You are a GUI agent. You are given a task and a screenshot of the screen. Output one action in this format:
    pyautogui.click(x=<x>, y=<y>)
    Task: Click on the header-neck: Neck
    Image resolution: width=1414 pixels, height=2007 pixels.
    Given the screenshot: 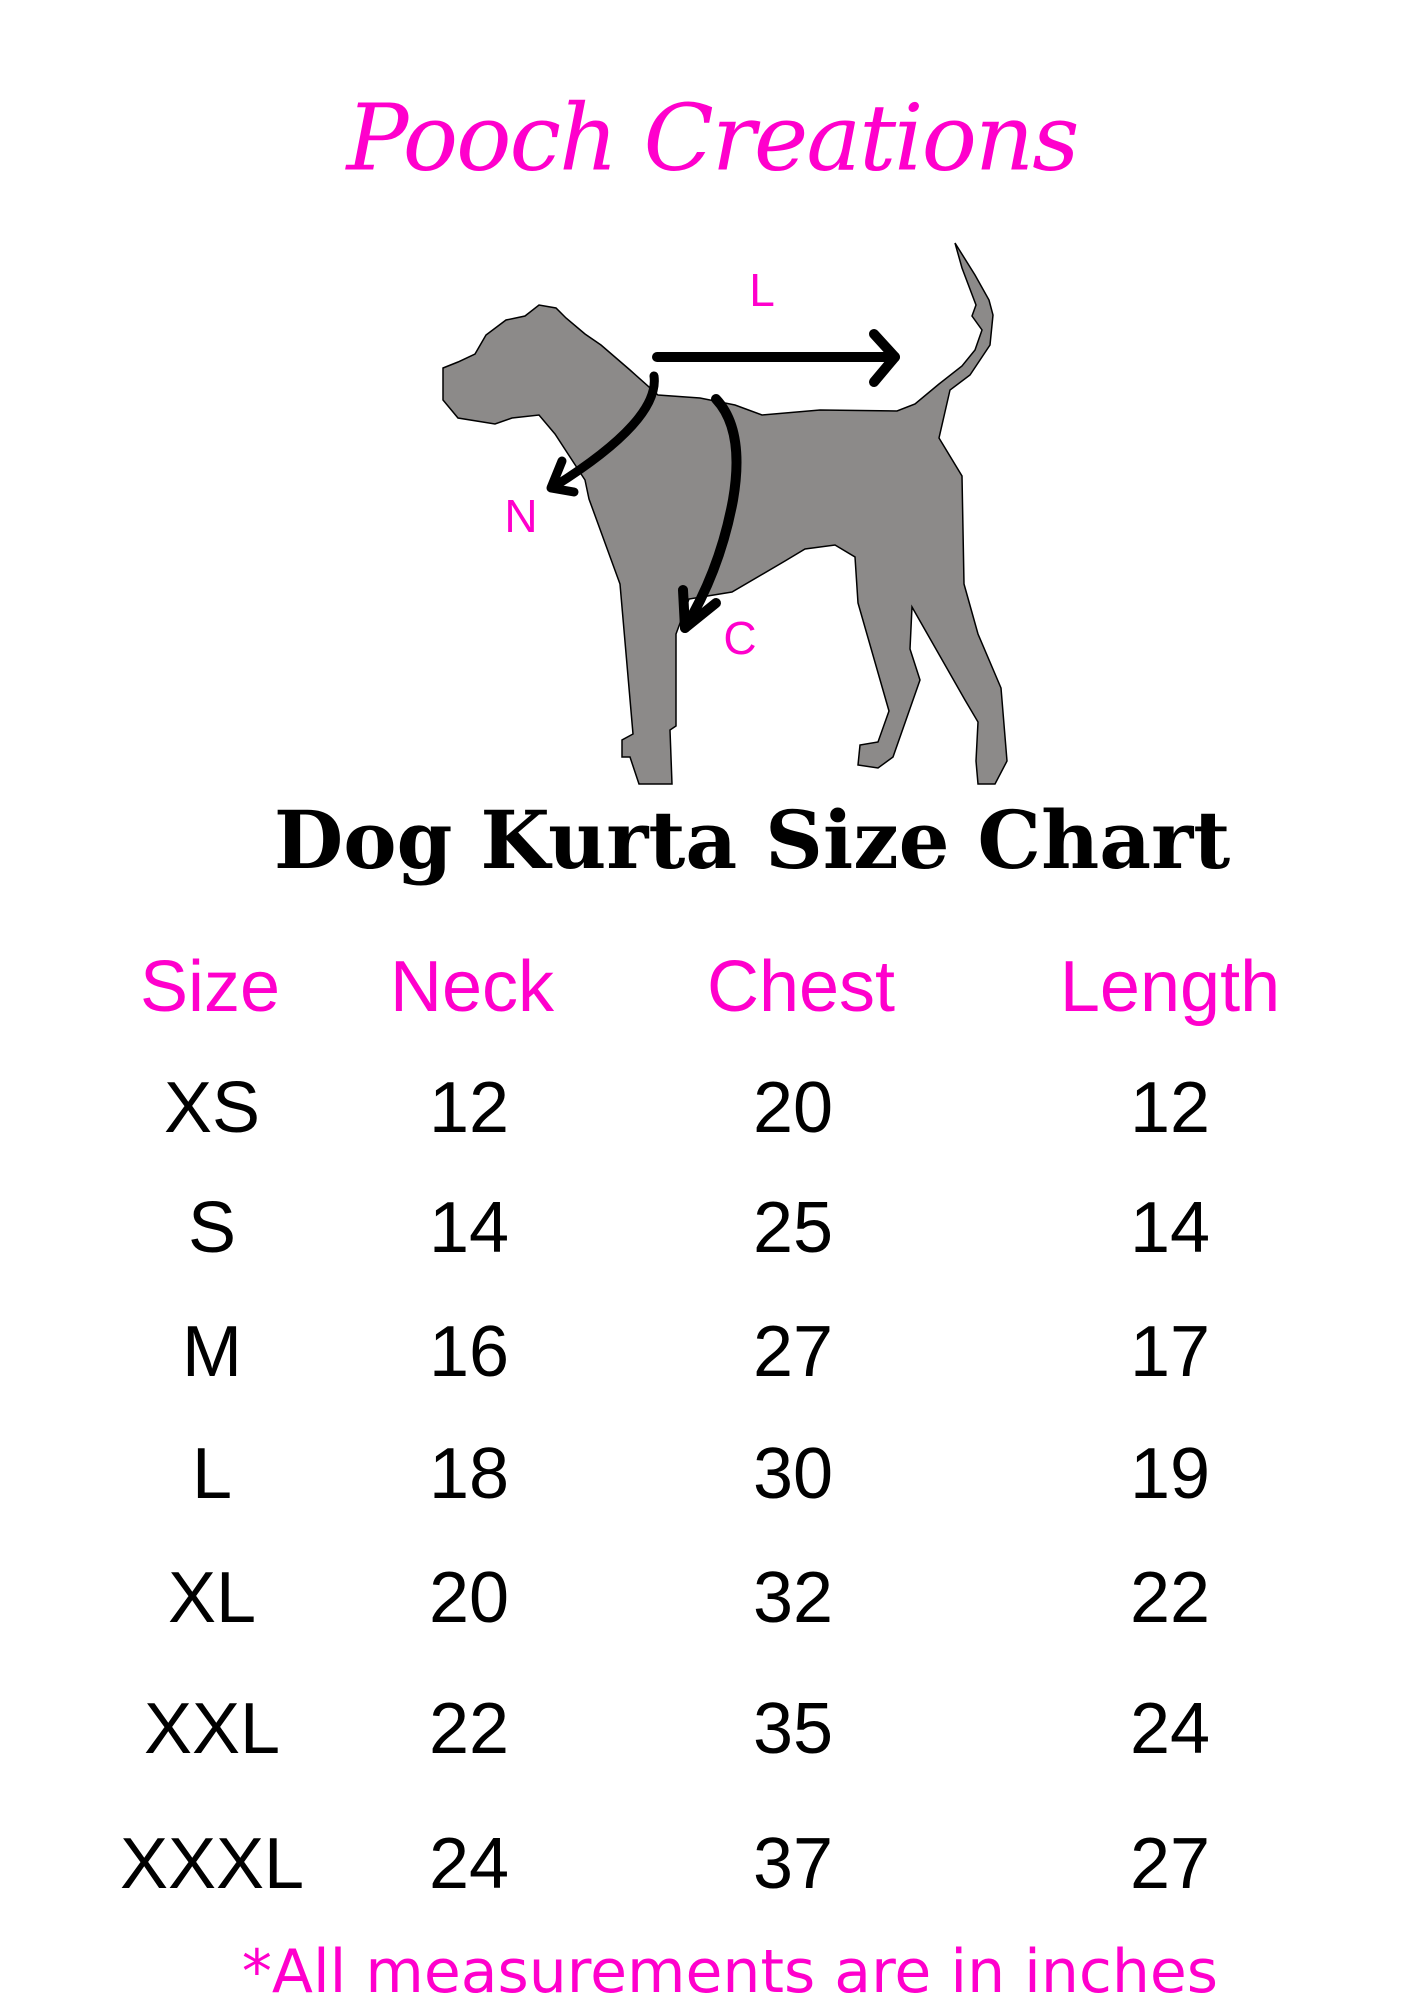 What is the action you would take?
    pyautogui.click(x=472, y=987)
    